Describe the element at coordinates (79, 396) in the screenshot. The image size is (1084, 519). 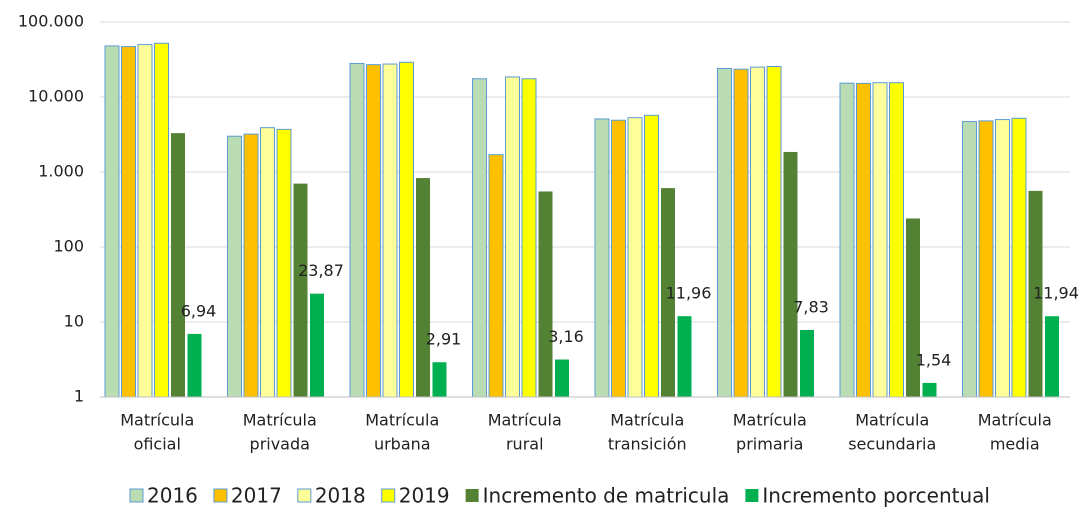
I see `y-tick-label: 1` at that location.